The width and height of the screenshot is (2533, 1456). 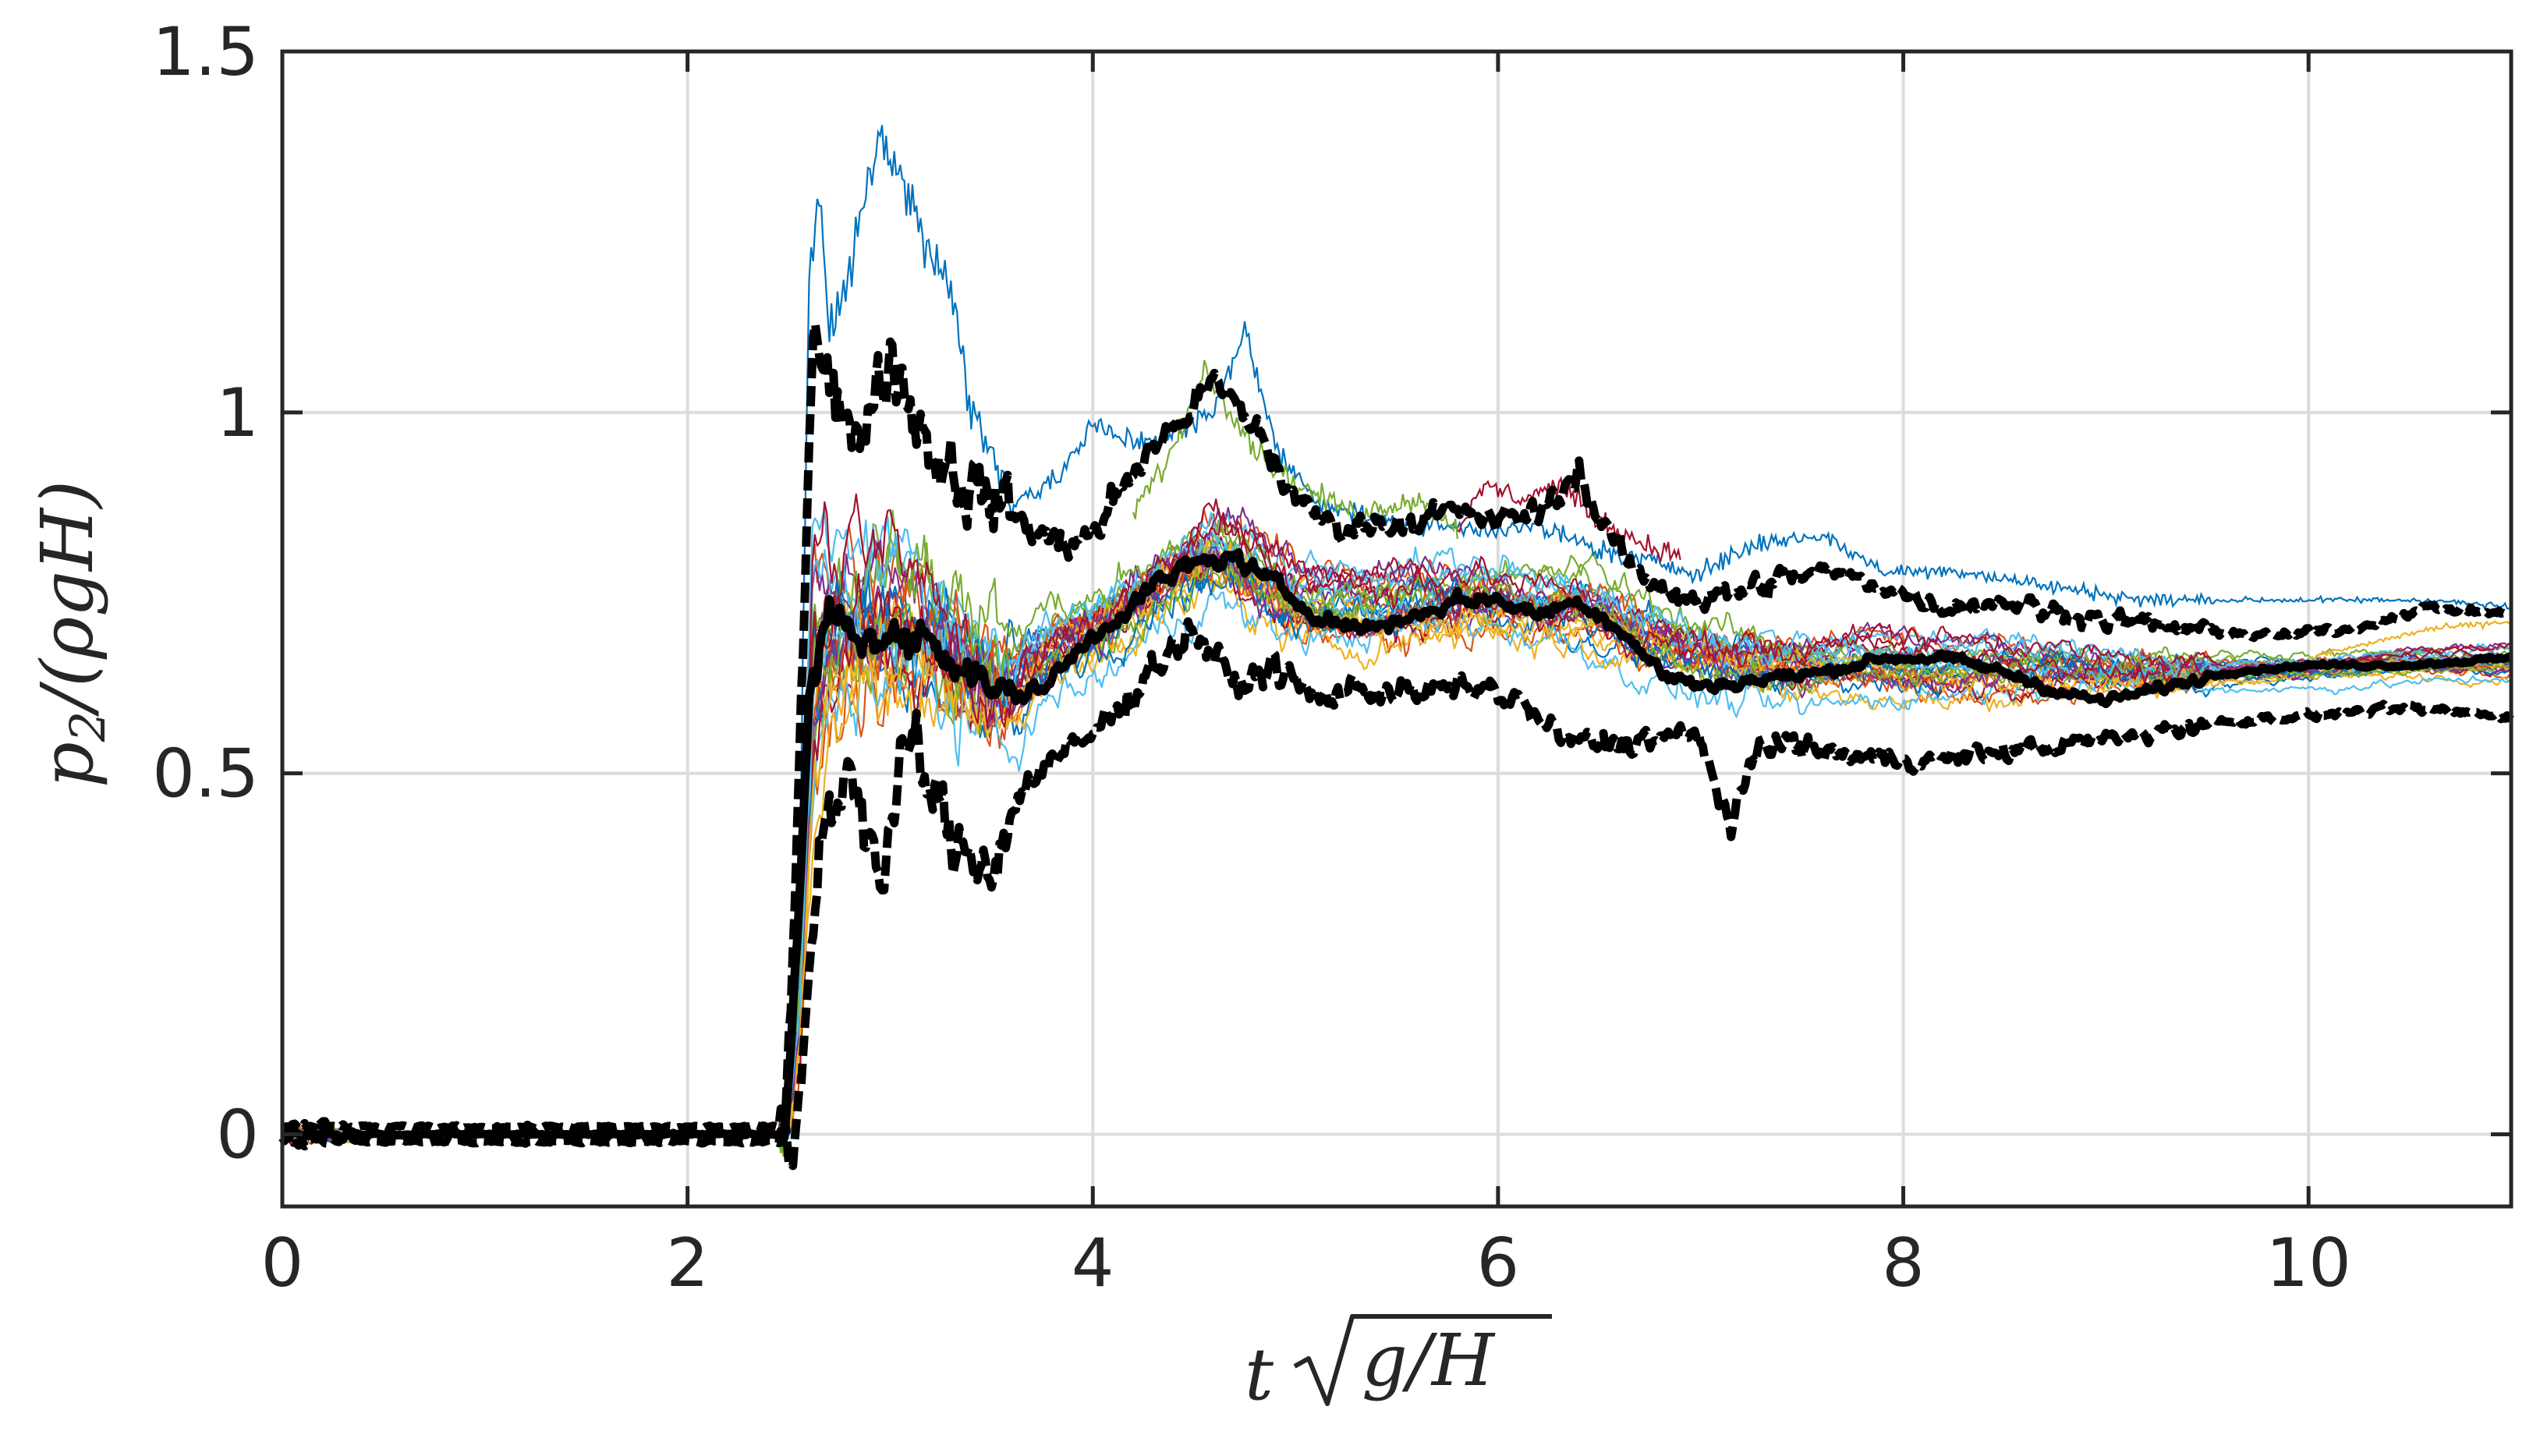 I want to click on y-tick-label: 0, so click(x=237, y=1135).